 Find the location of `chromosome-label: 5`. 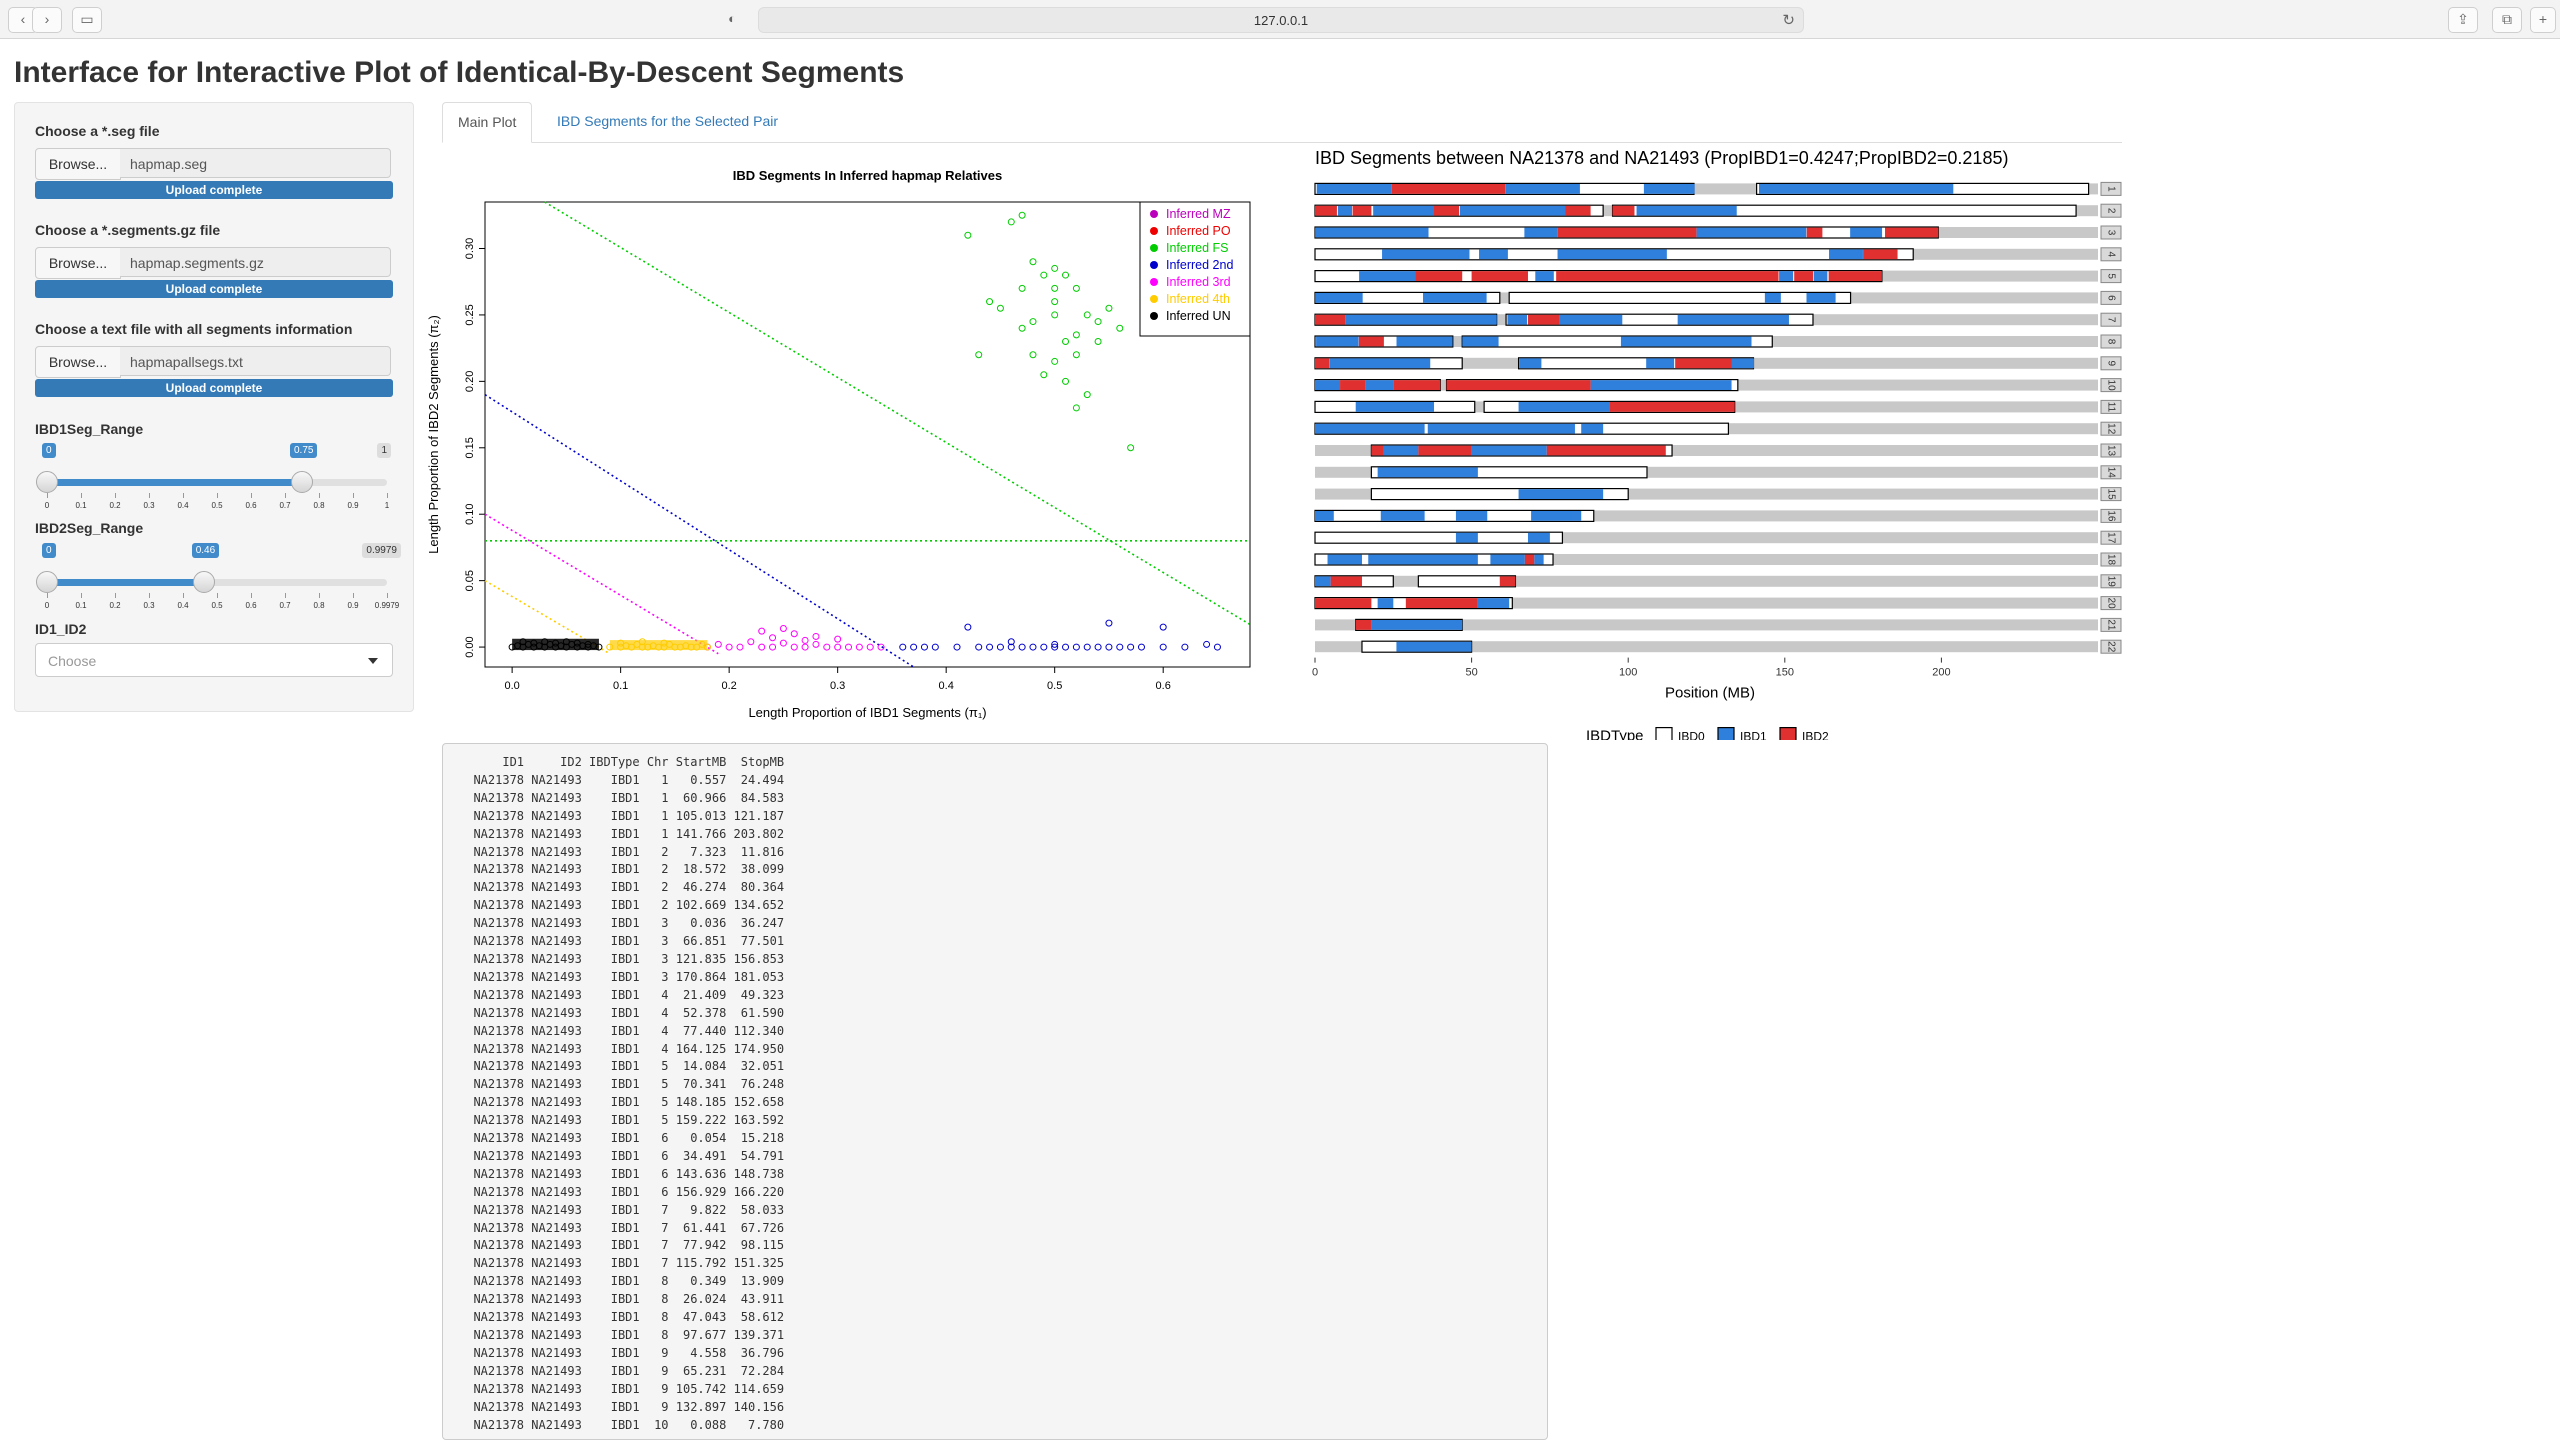

chromosome-label: 5 is located at coordinates (2110, 276).